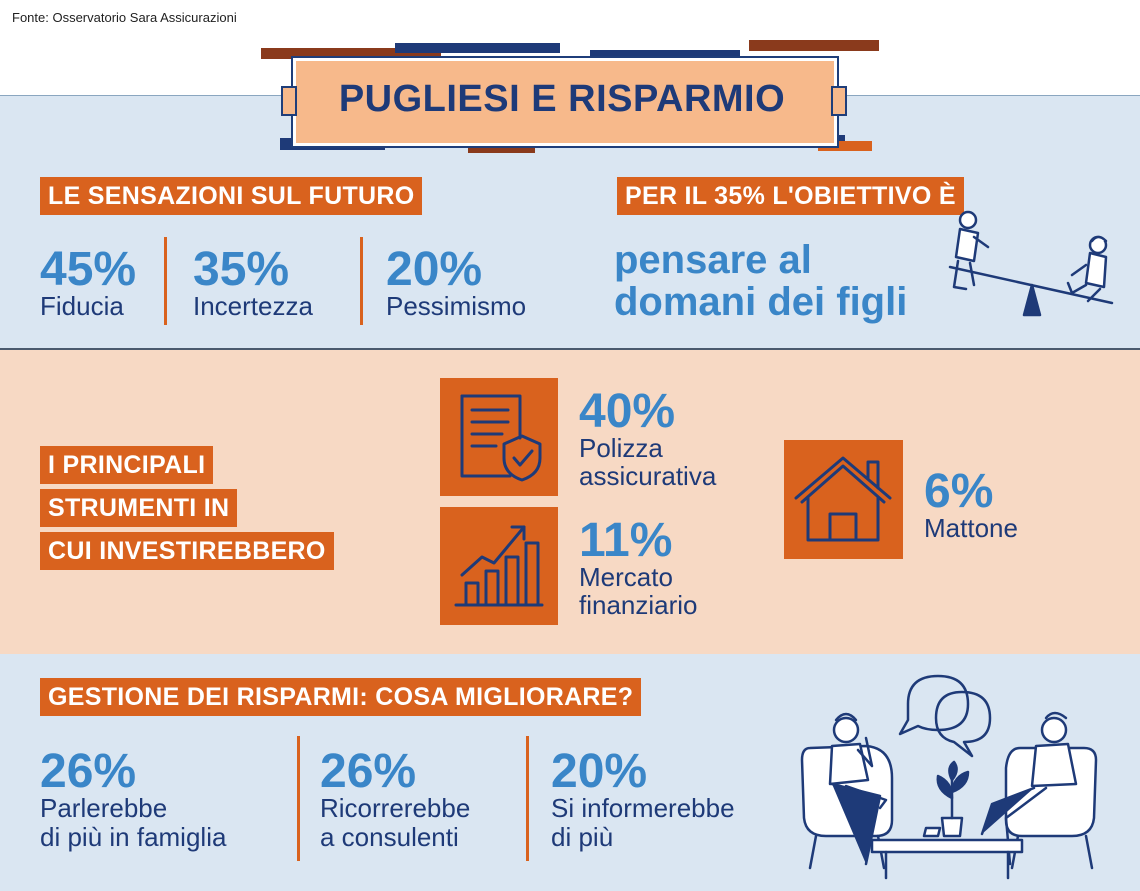 This screenshot has height=891, width=1140. What do you see at coordinates (82, 306) in the screenshot?
I see `future-label-1: Fiducia` at bounding box center [82, 306].